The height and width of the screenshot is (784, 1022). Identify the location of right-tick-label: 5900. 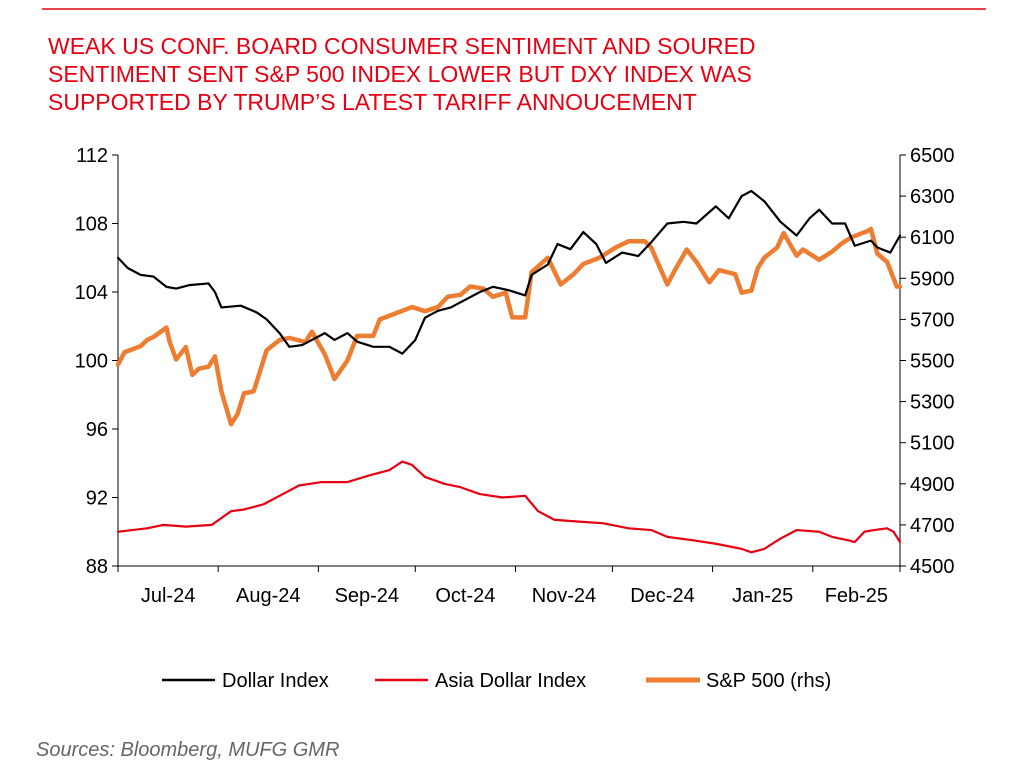
(932, 279).